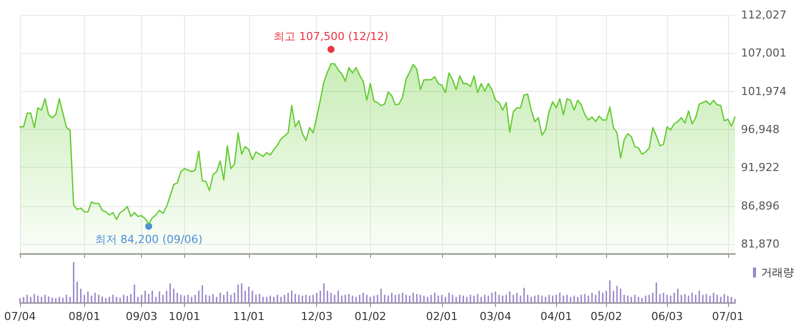 Image resolution: width=807 pixels, height=332 pixels. Describe the element at coordinates (148, 239) in the screenshot. I see `data-label: 최저 84,200 (09/06)` at that location.